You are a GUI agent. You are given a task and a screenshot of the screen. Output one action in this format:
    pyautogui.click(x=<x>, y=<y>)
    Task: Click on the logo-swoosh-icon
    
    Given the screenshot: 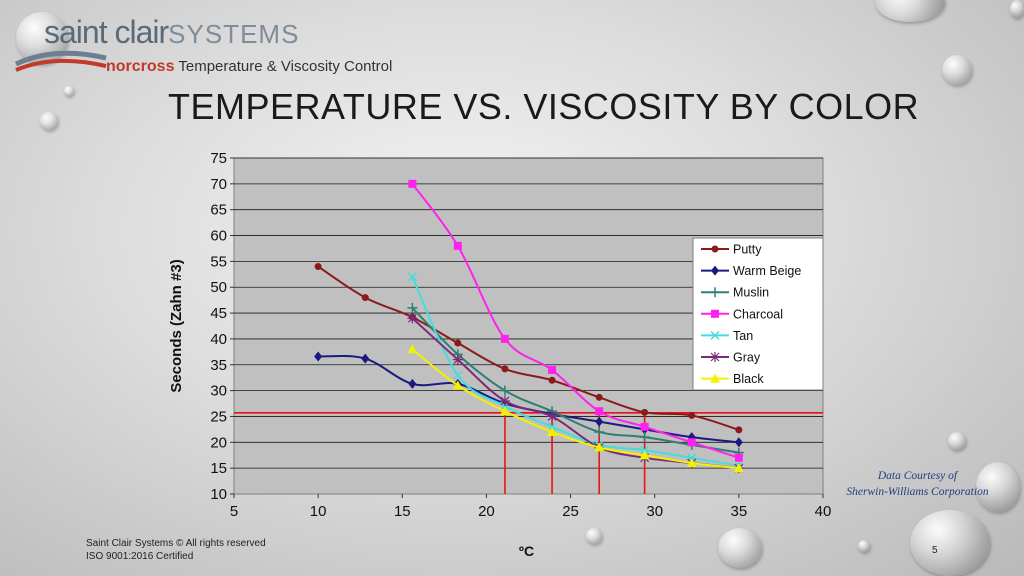 What is the action you would take?
    pyautogui.click(x=60, y=61)
    